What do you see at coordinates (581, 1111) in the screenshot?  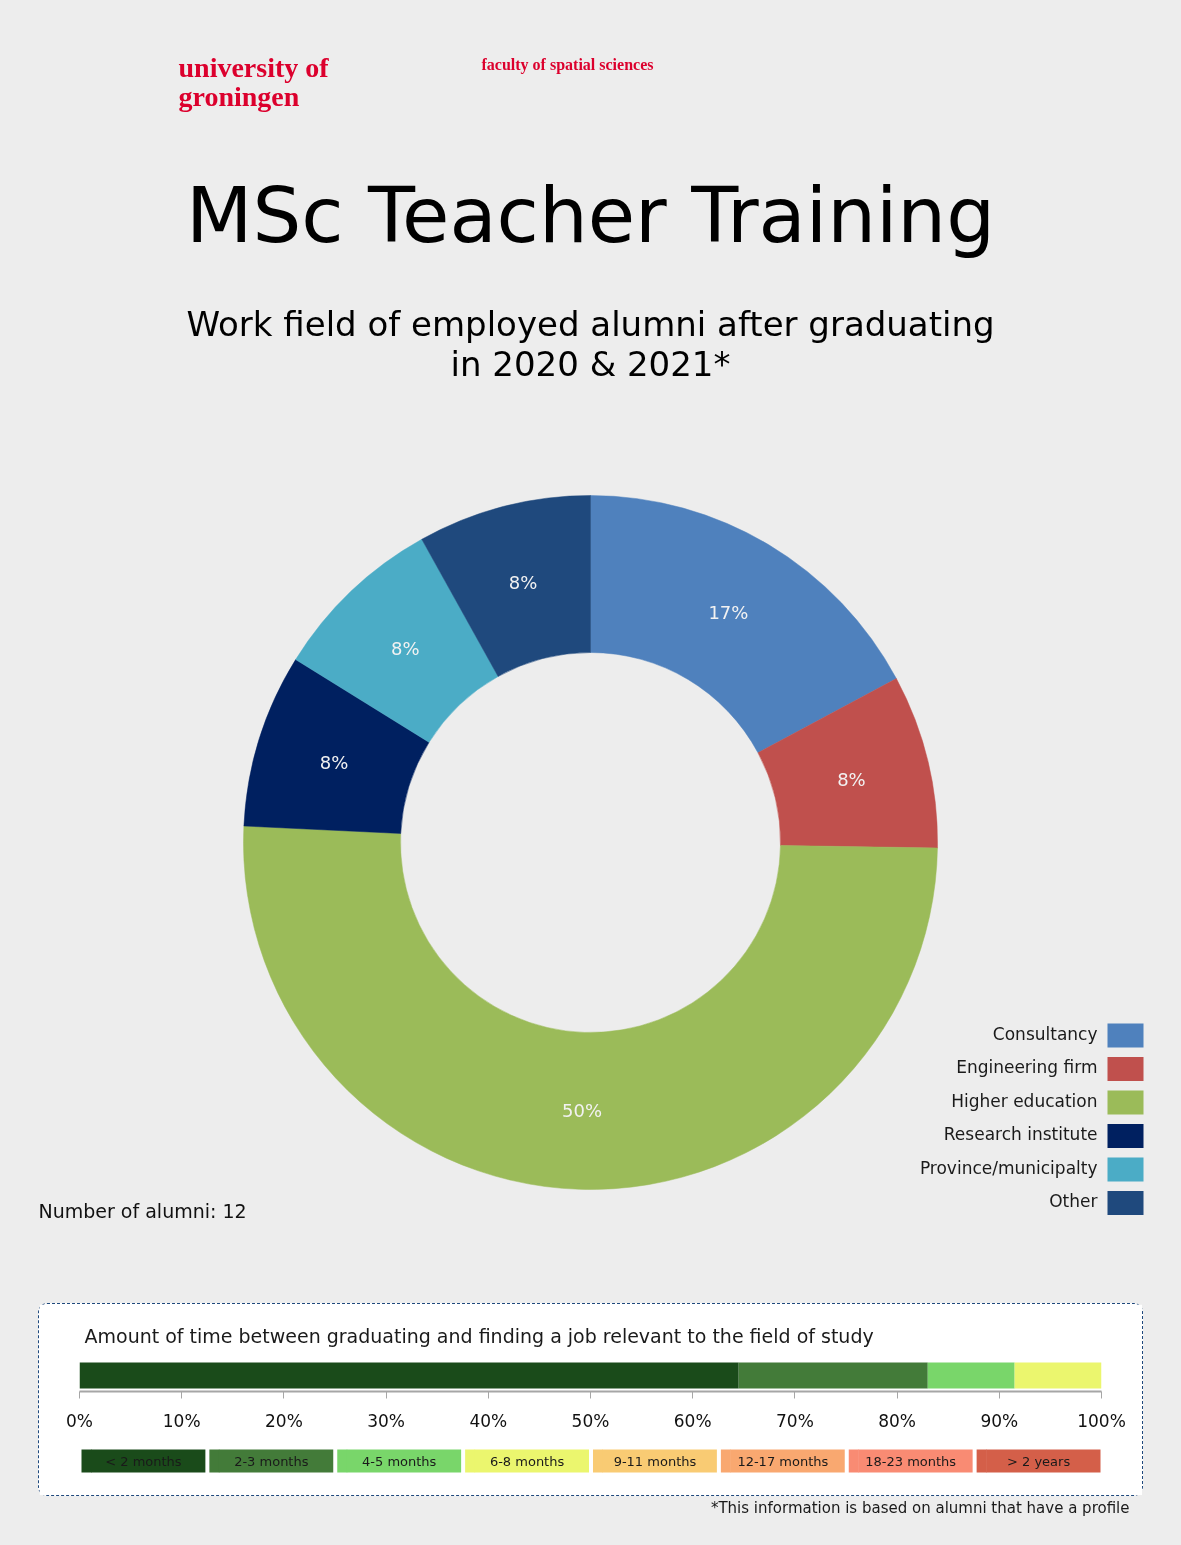 I see `data-label: 50%` at bounding box center [581, 1111].